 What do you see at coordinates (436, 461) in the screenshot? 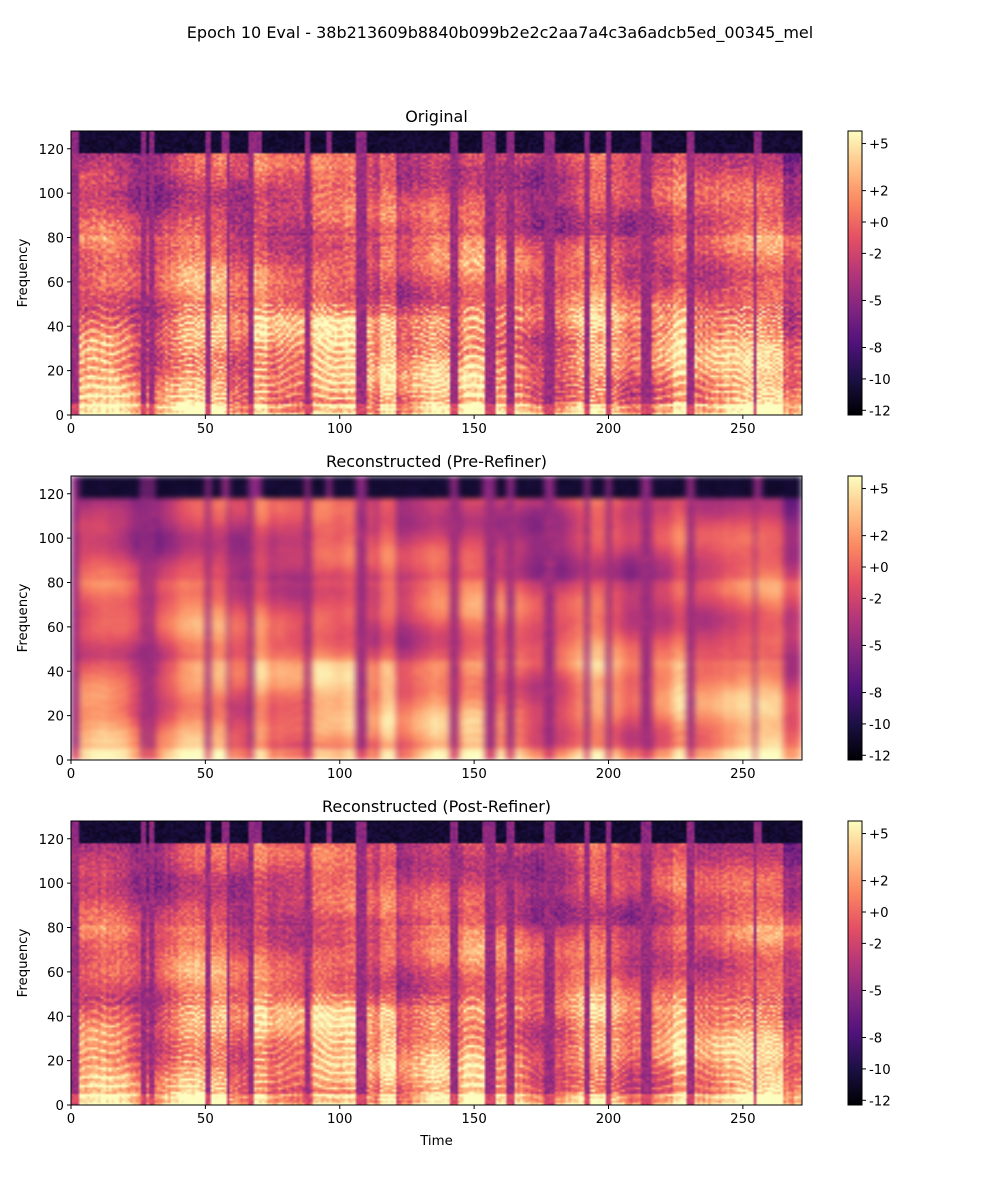
I see `panel-title: Reconstructed (Pre-Refiner)` at bounding box center [436, 461].